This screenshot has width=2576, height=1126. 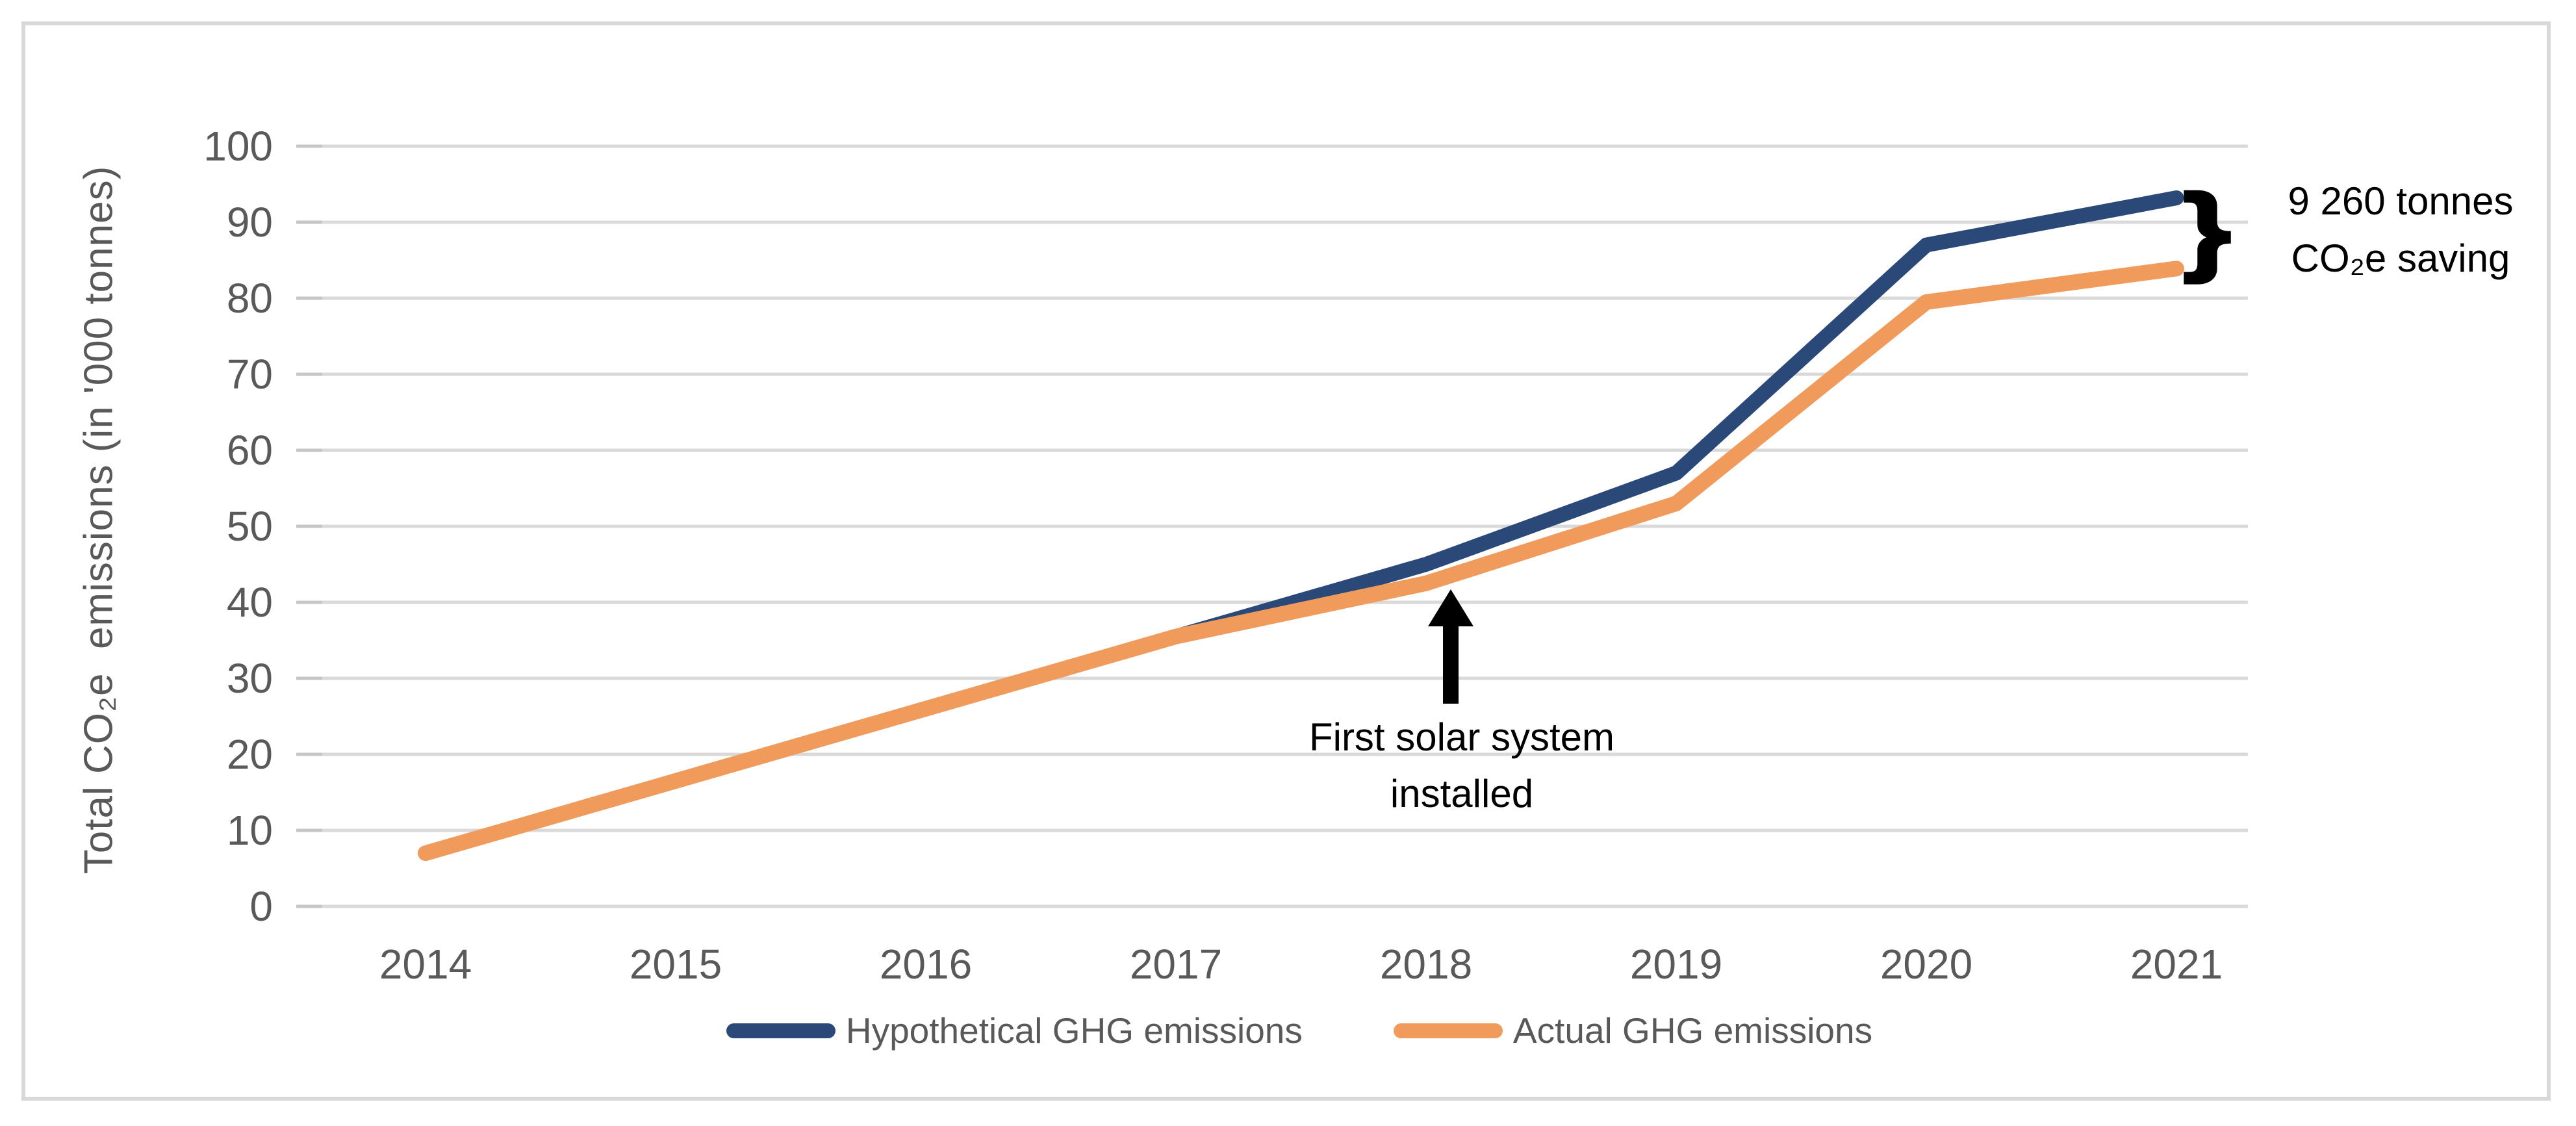 I want to click on y-tick-label-10: 10, so click(x=249, y=831).